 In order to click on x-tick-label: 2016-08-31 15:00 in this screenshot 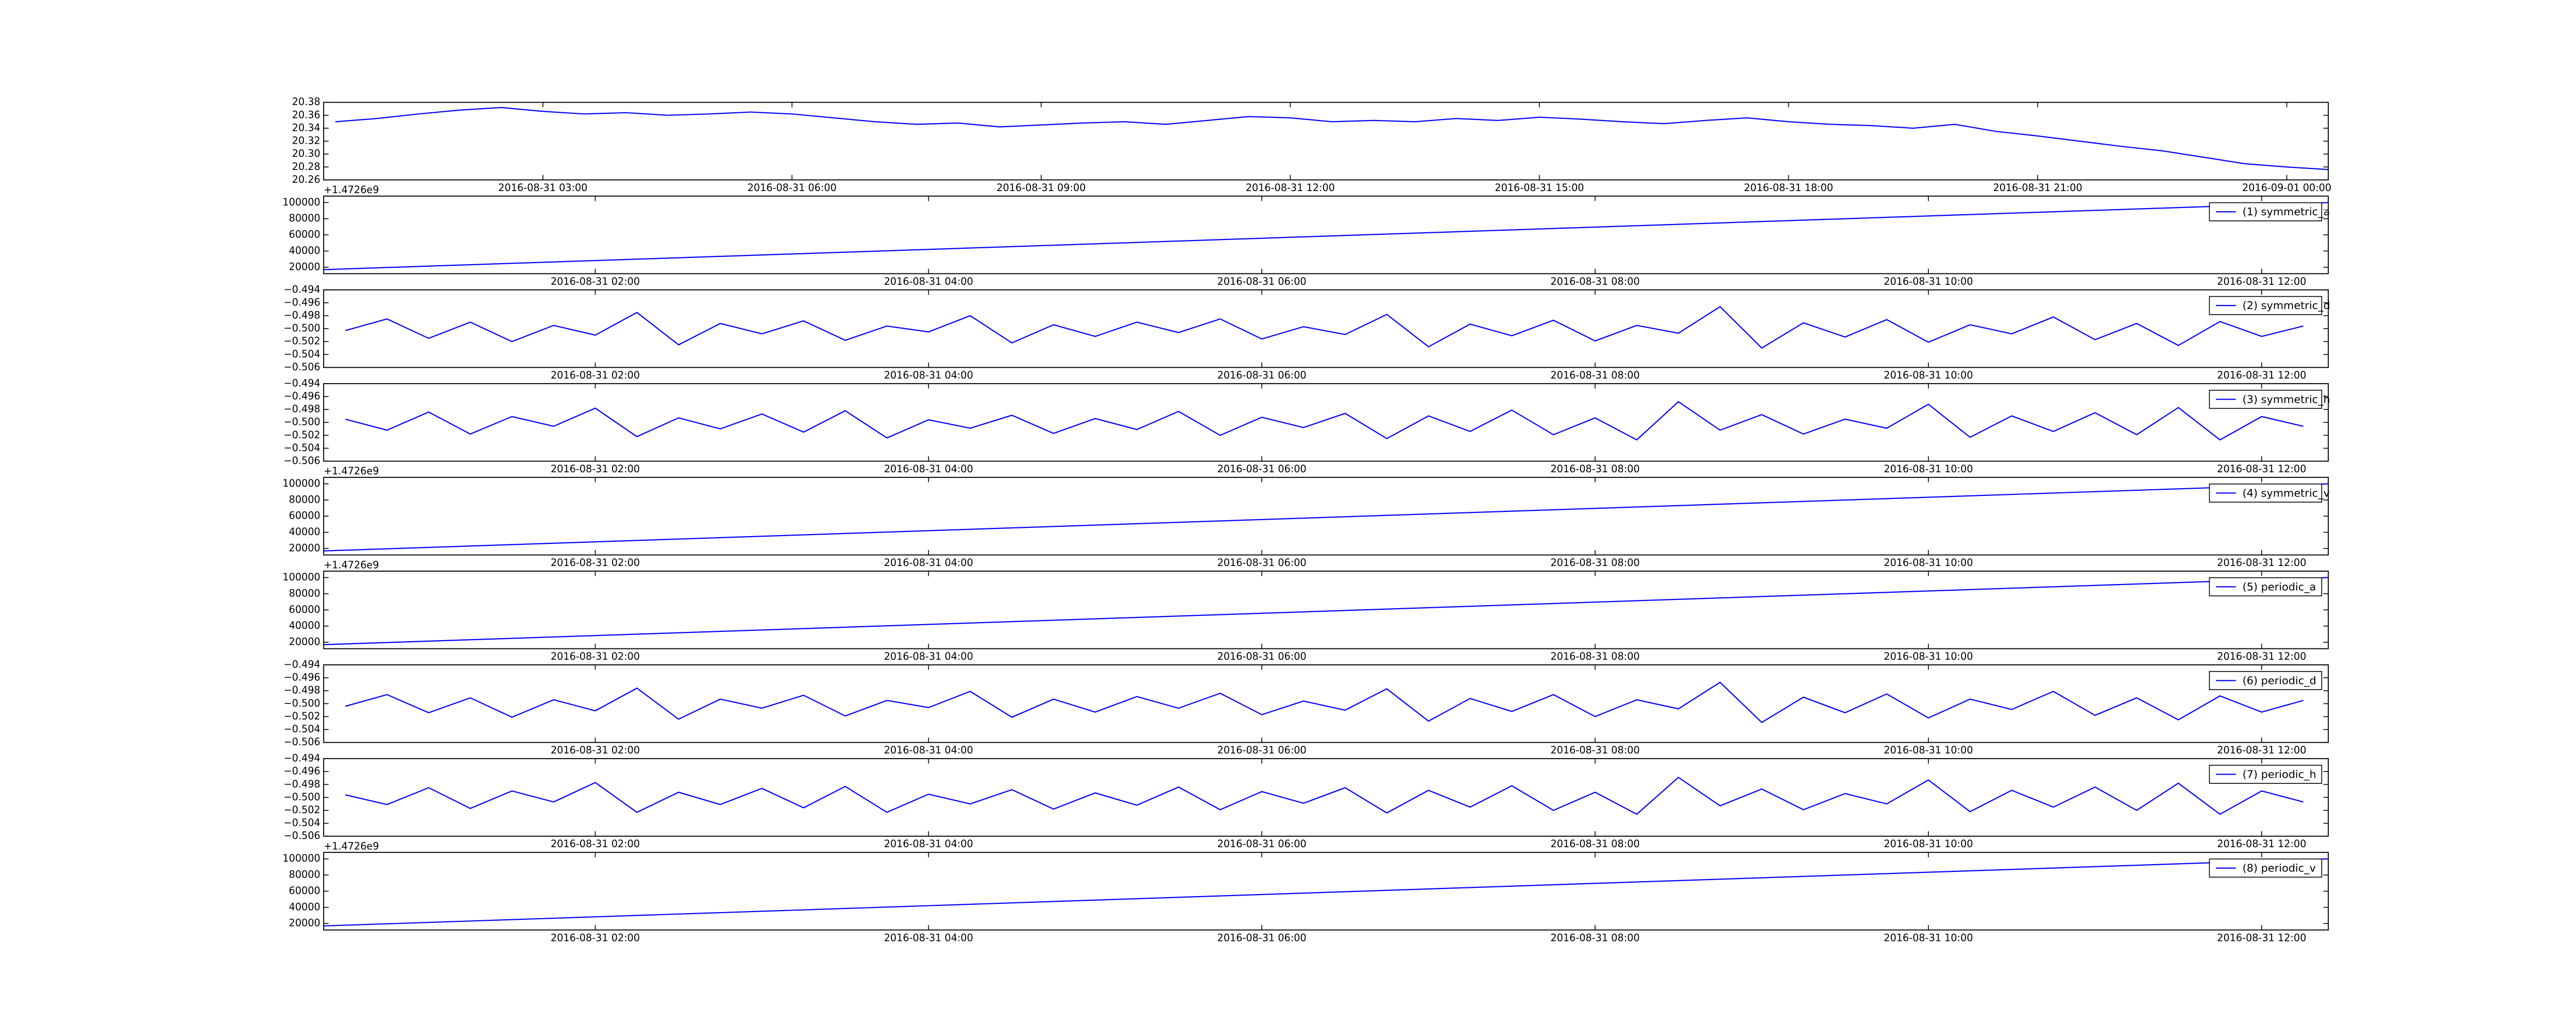, I will do `click(1539, 188)`.